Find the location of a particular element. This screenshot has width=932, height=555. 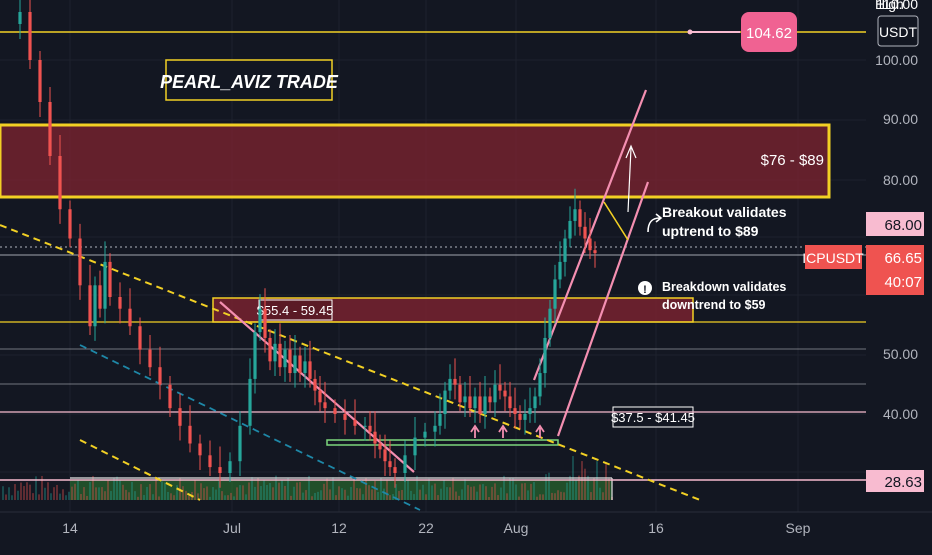

currency-badge is located at coordinates (898, 31).